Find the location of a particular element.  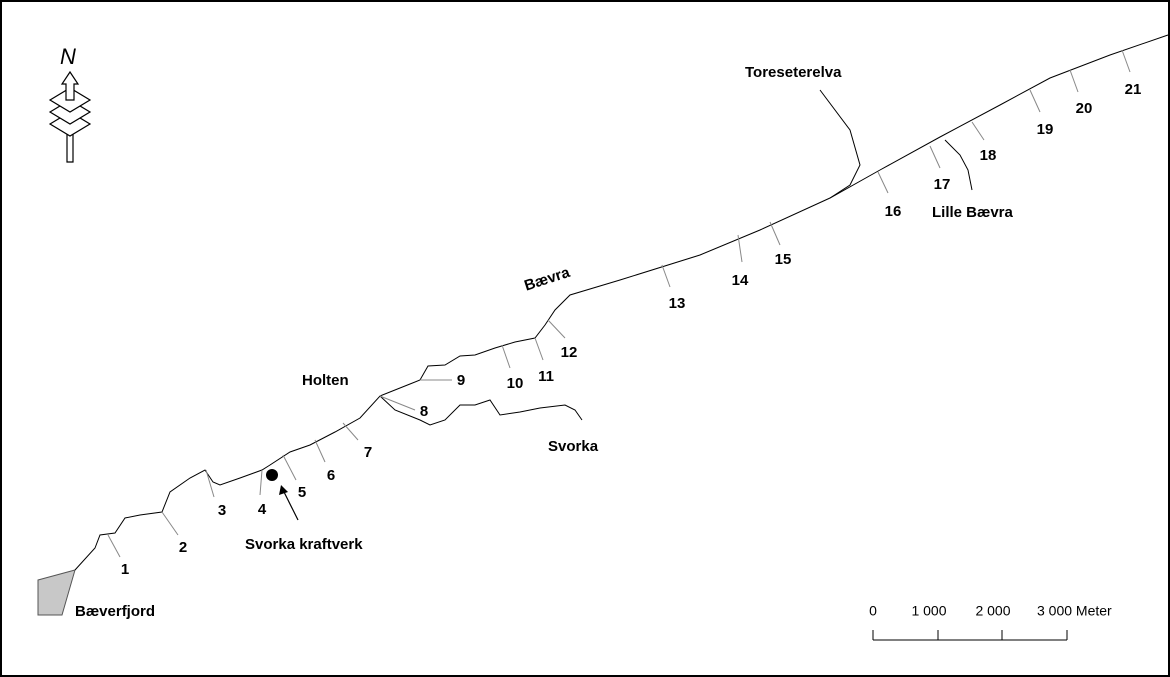

station-label: 15 is located at coordinates (783, 259).